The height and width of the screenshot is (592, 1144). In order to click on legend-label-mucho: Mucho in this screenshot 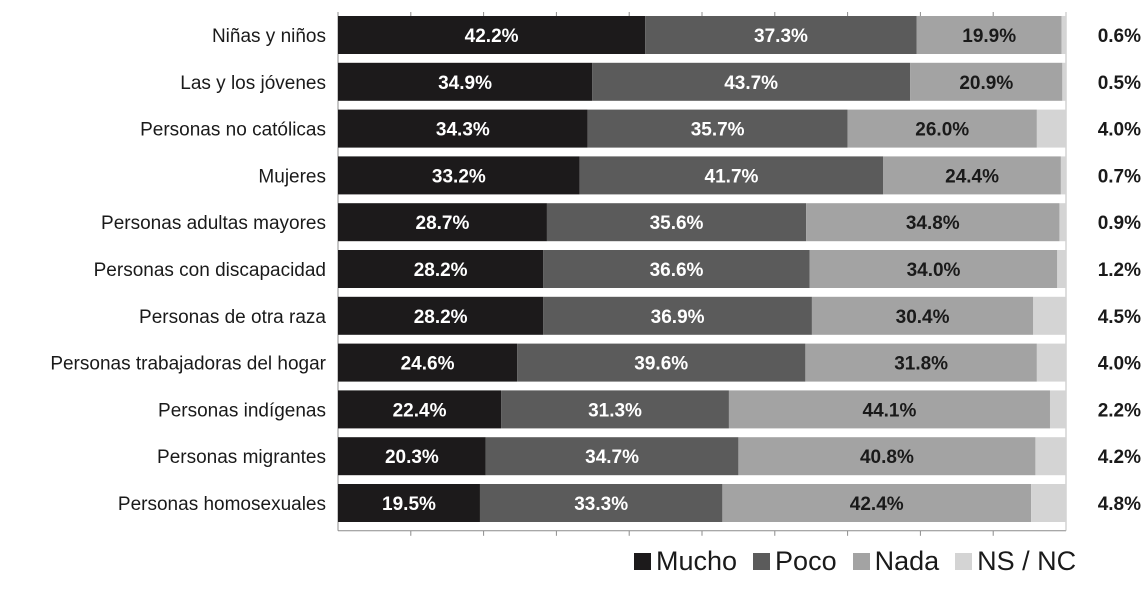, I will do `click(697, 560)`.